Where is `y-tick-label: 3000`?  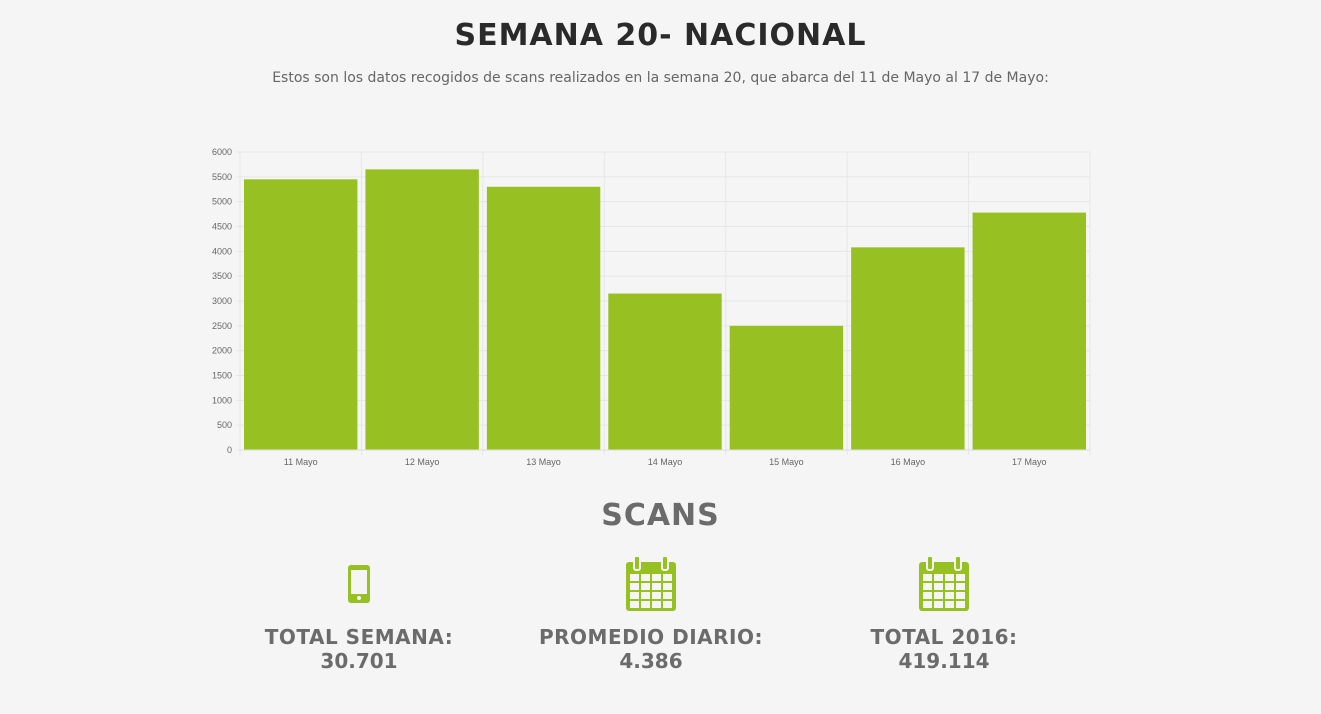
y-tick-label: 3000 is located at coordinates (222, 301).